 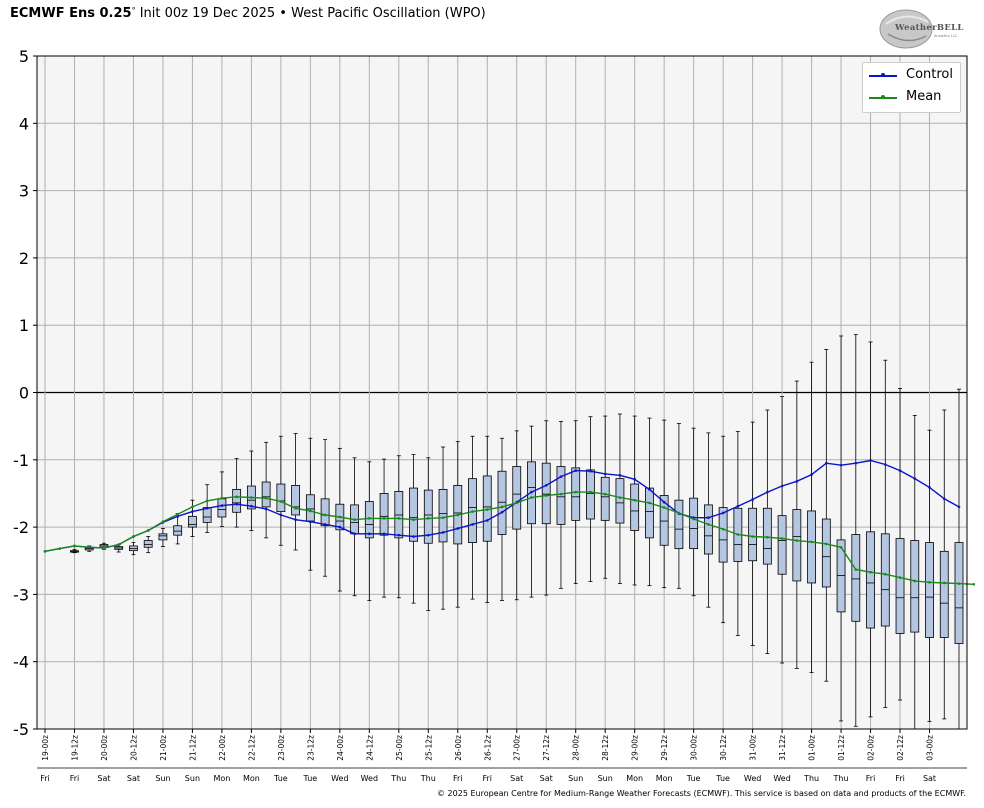 What do you see at coordinates (841, 778) in the screenshot?
I see `day-label: Thu` at bounding box center [841, 778].